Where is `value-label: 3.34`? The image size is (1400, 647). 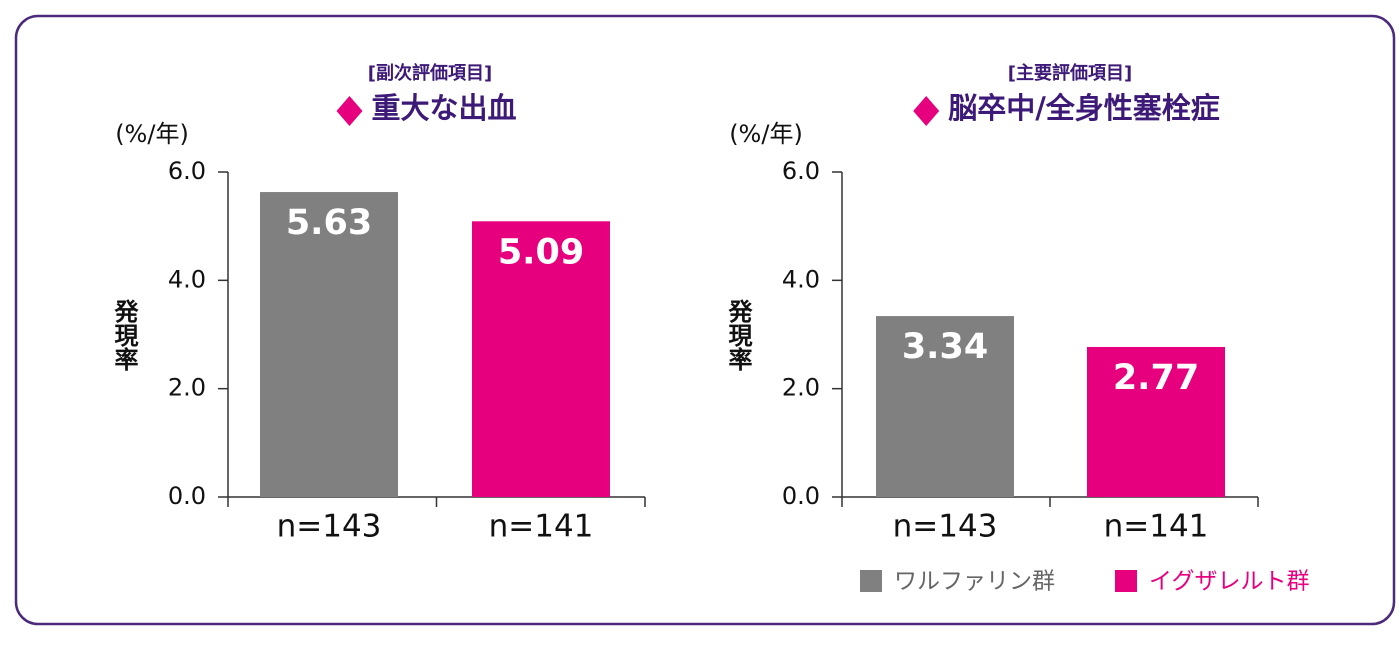
value-label: 3.34 is located at coordinates (945, 347).